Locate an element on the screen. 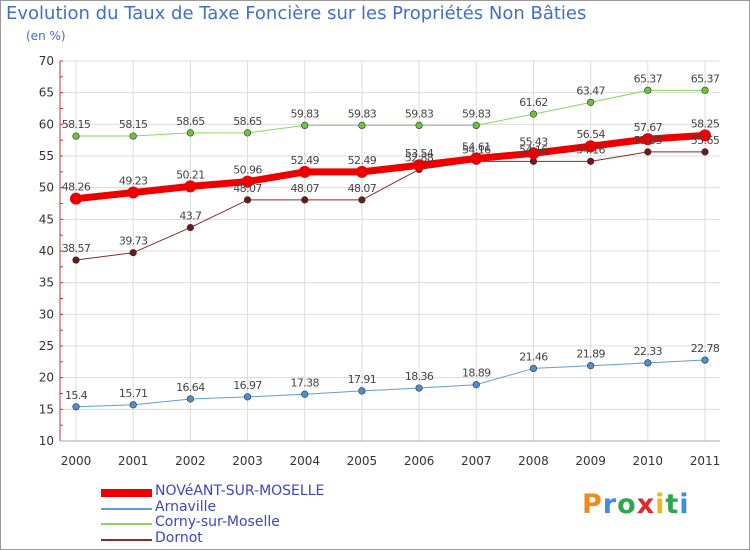  logo-letter: x is located at coordinates (646, 504).